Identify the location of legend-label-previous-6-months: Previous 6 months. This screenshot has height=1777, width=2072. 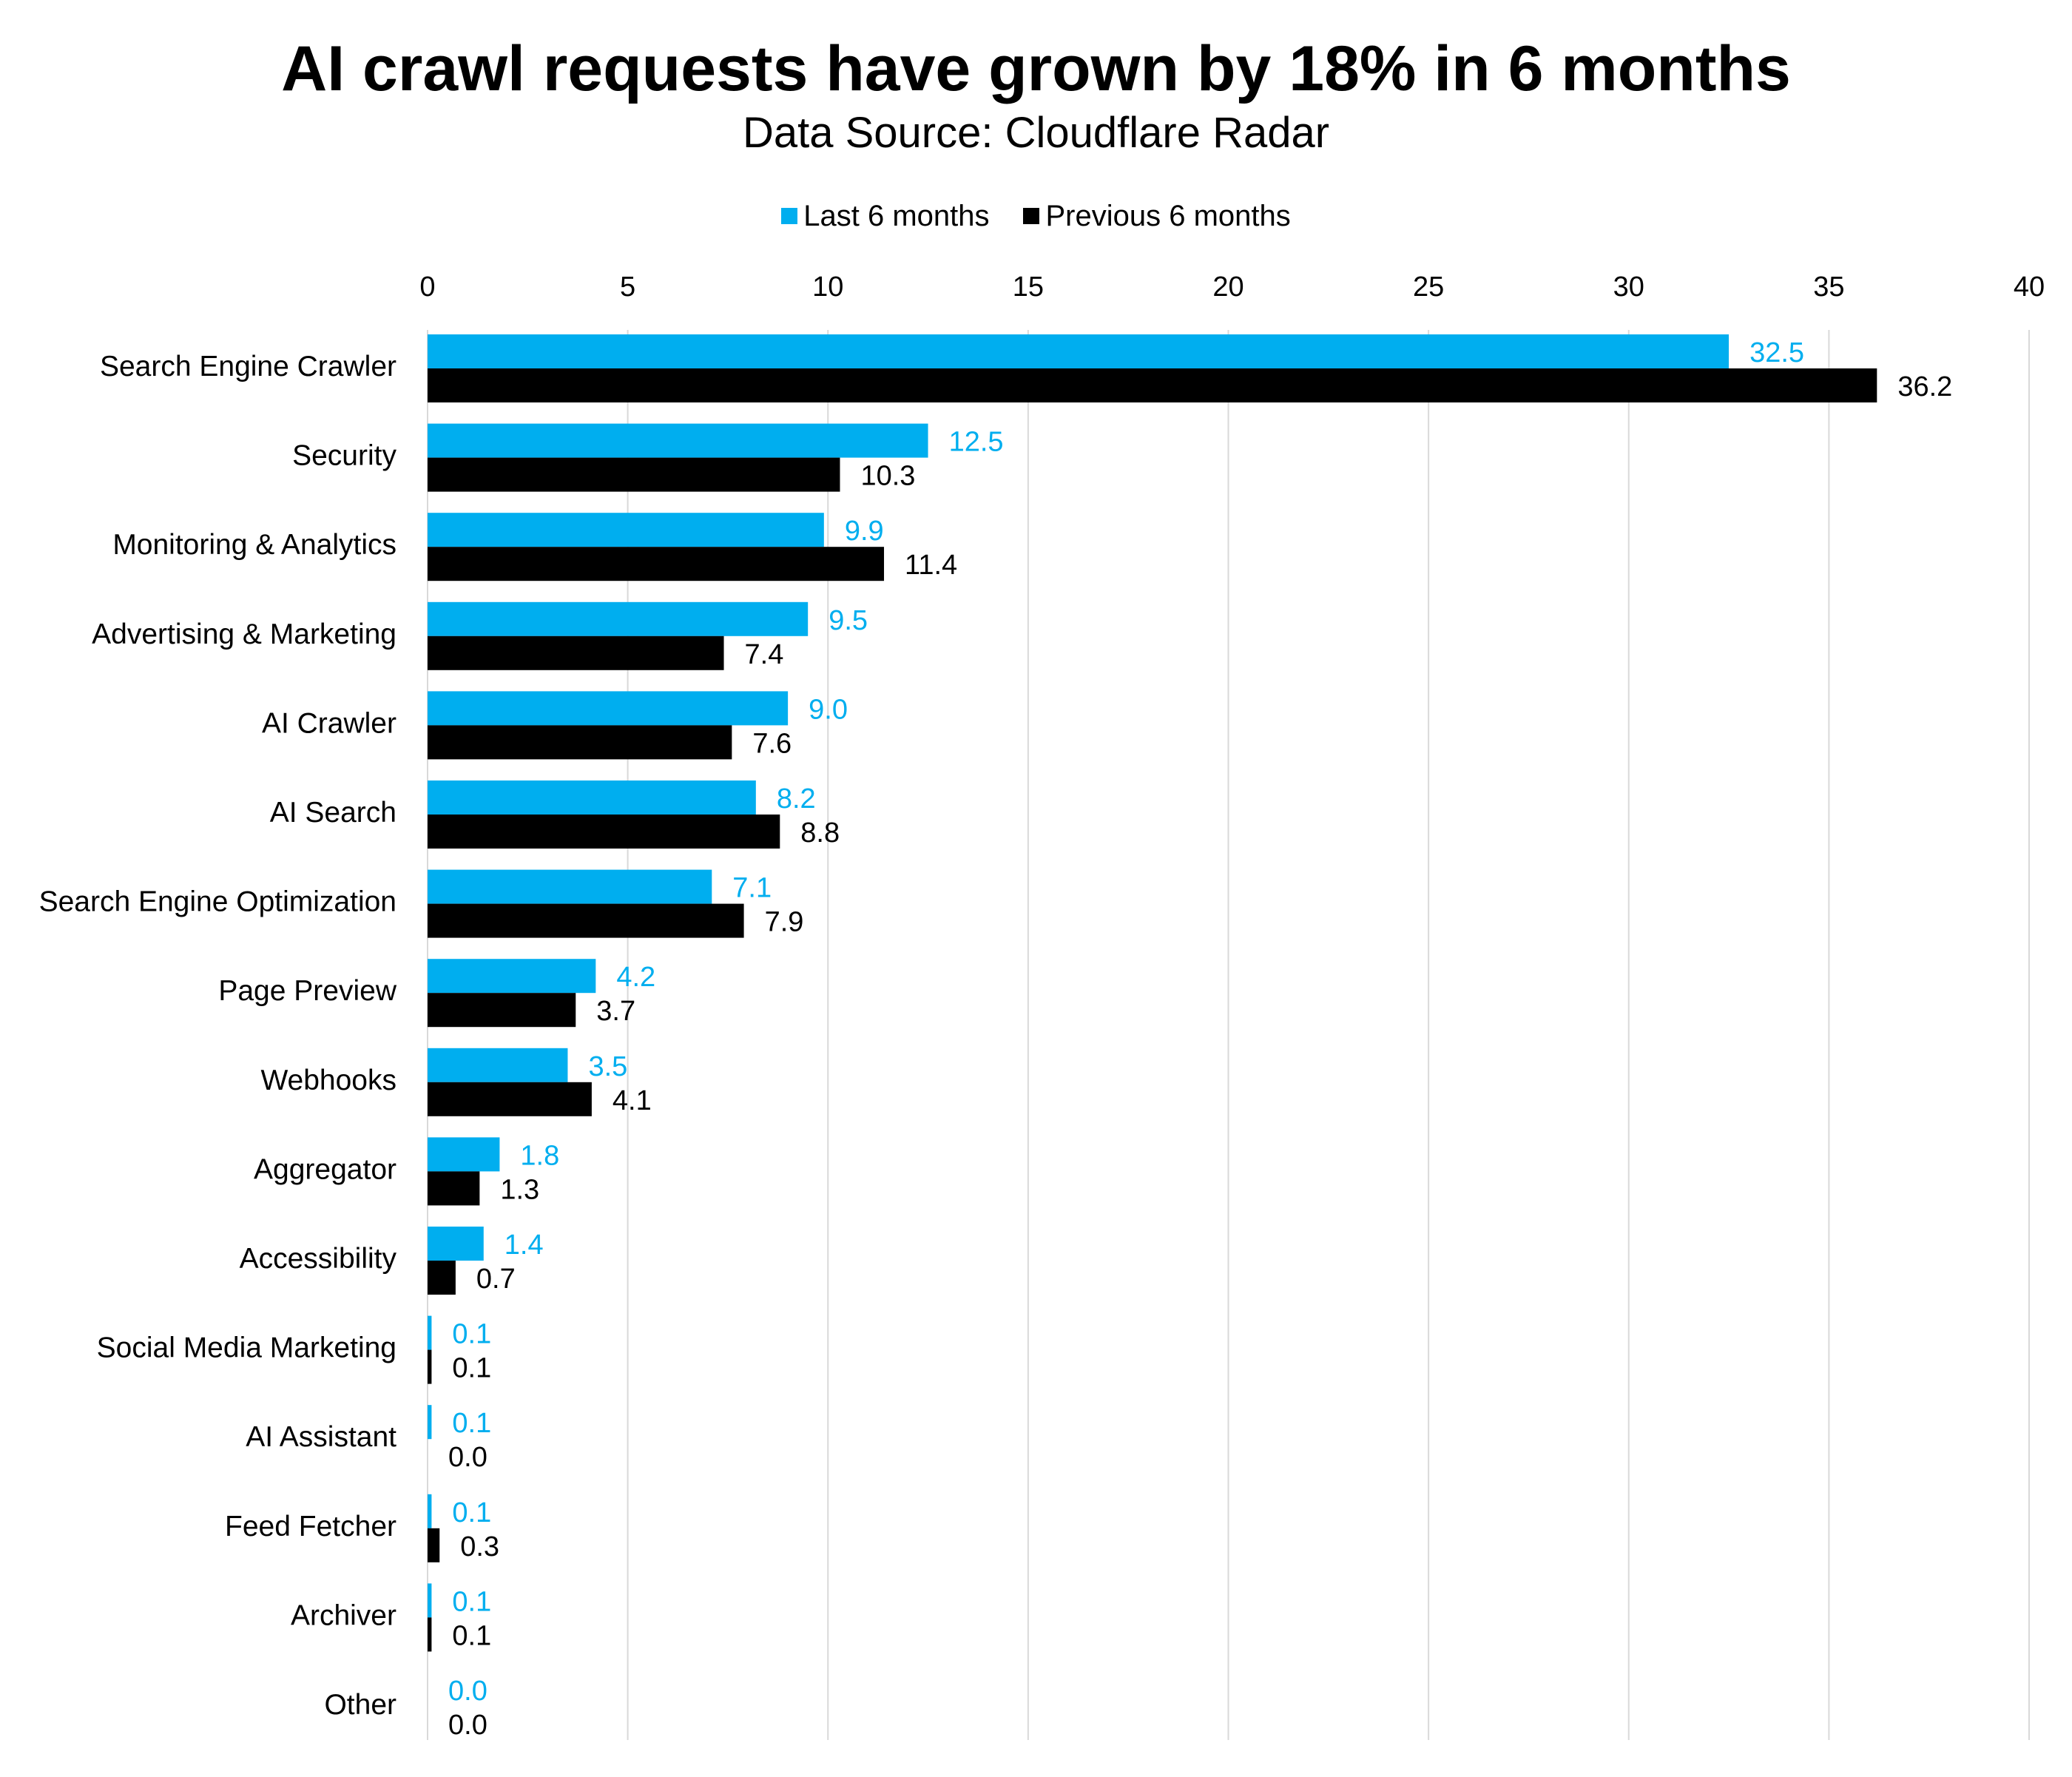
(1168, 216).